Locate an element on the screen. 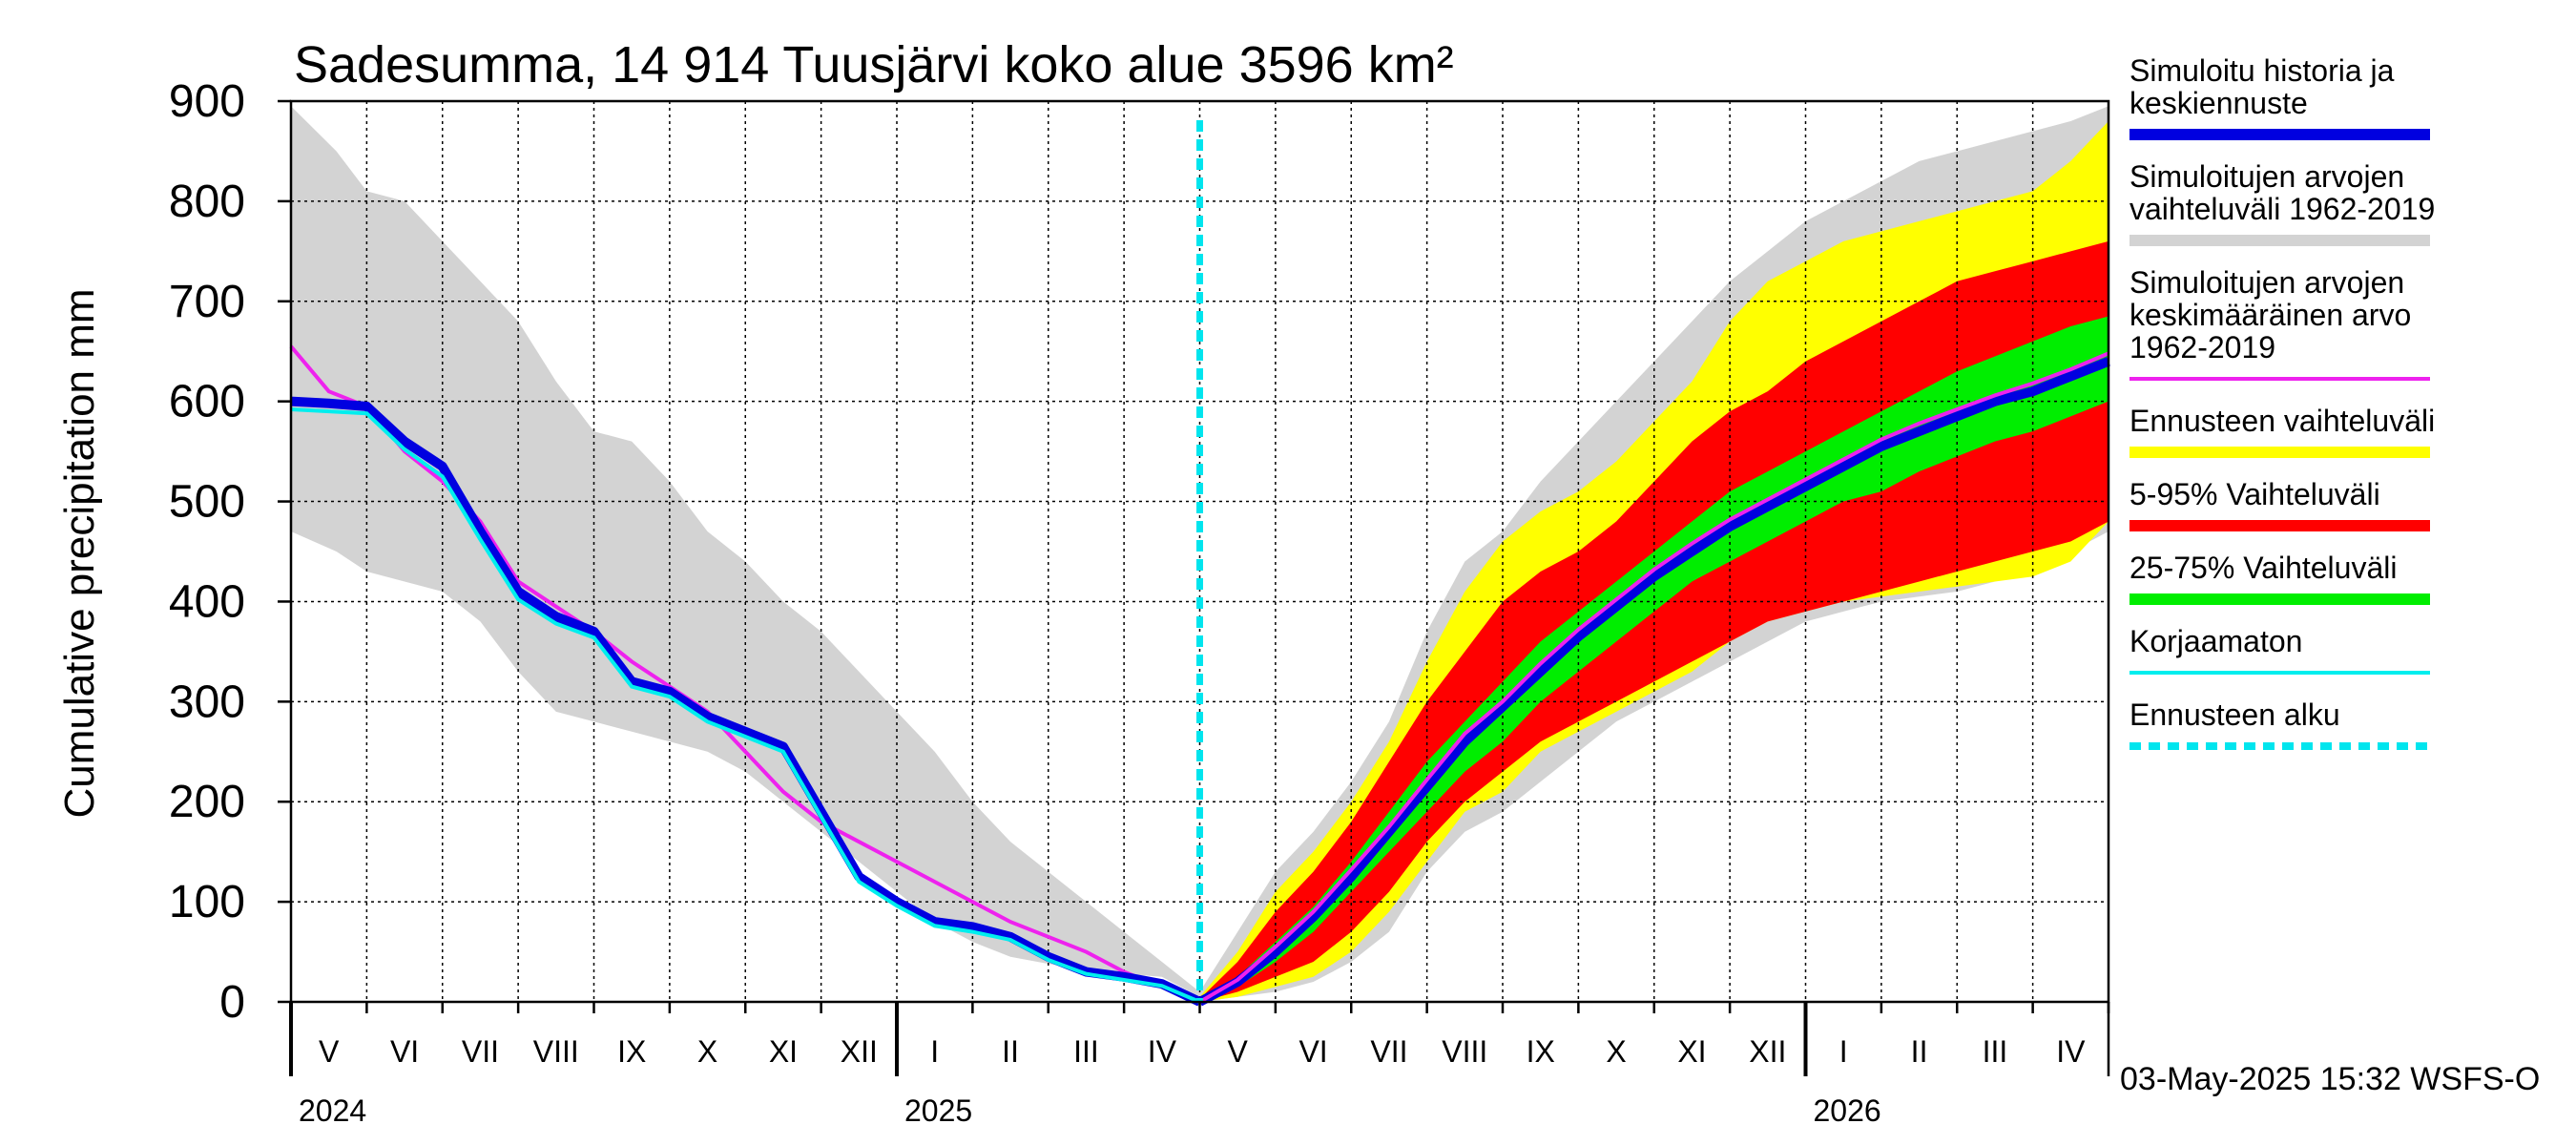  y-tick-label: 900 is located at coordinates (207, 102).